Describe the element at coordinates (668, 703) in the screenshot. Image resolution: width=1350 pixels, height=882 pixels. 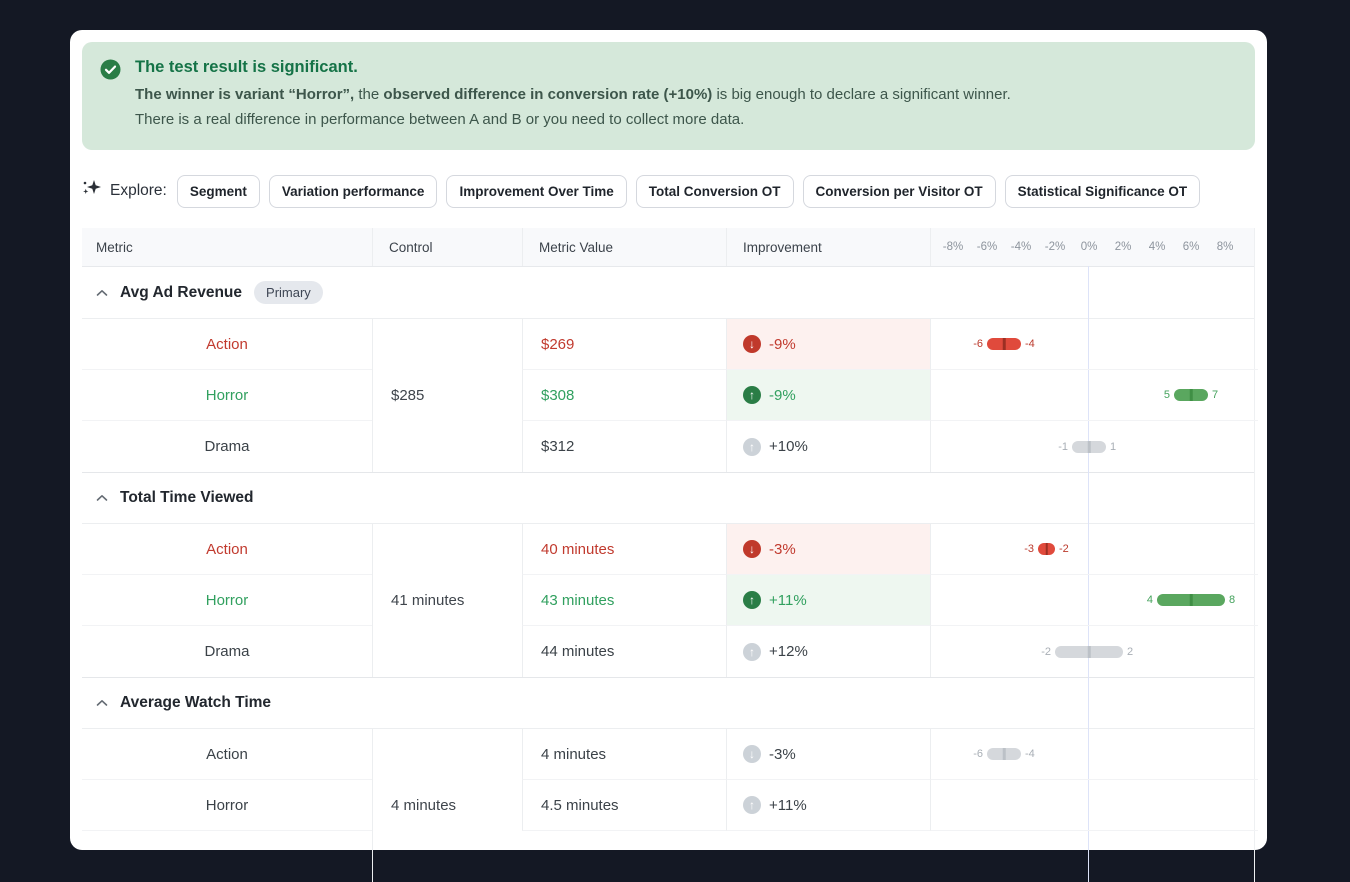
I see `group-header-average-watch-time: Average Watch Time` at that location.